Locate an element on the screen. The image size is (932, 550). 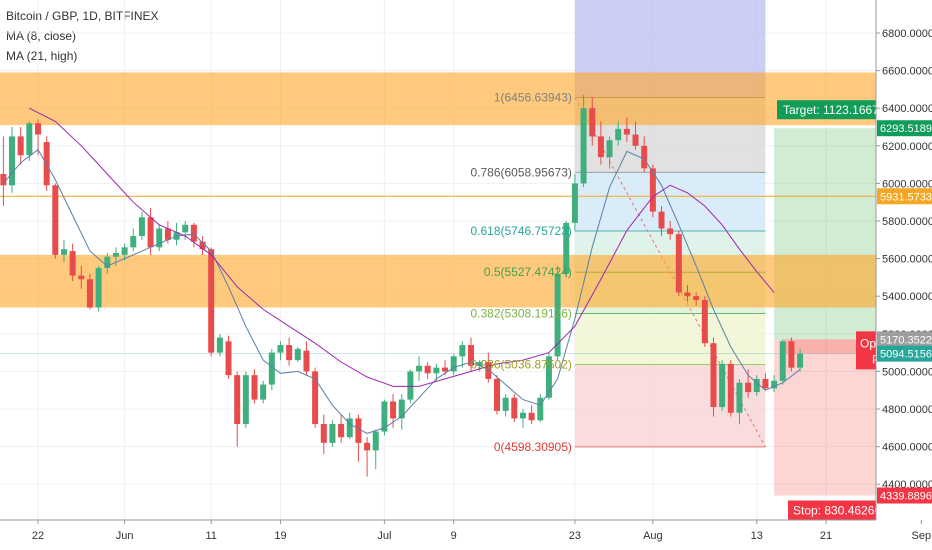
price-tag-value: 5931.57337 is located at coordinates (906, 197).